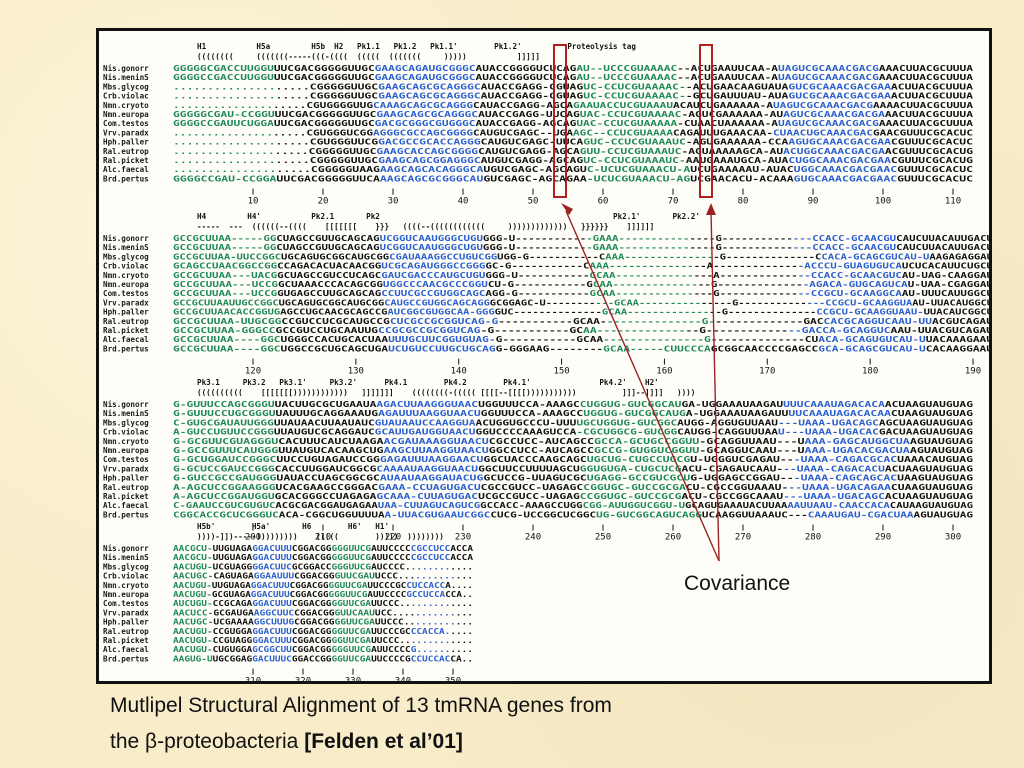 Image resolution: width=1024 pixels, height=768 pixels. I want to click on sequence-segment: .....CGGGGGUUGC, so click(326, 151).